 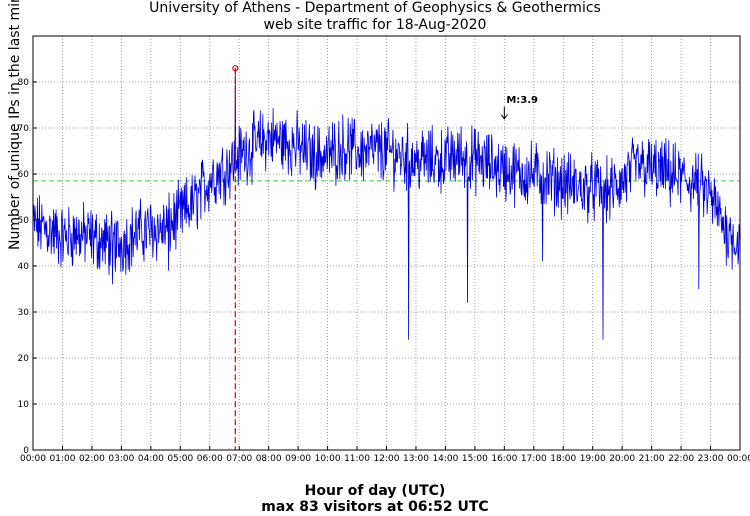 I want to click on y-tick-label: 20, so click(x=24, y=359).